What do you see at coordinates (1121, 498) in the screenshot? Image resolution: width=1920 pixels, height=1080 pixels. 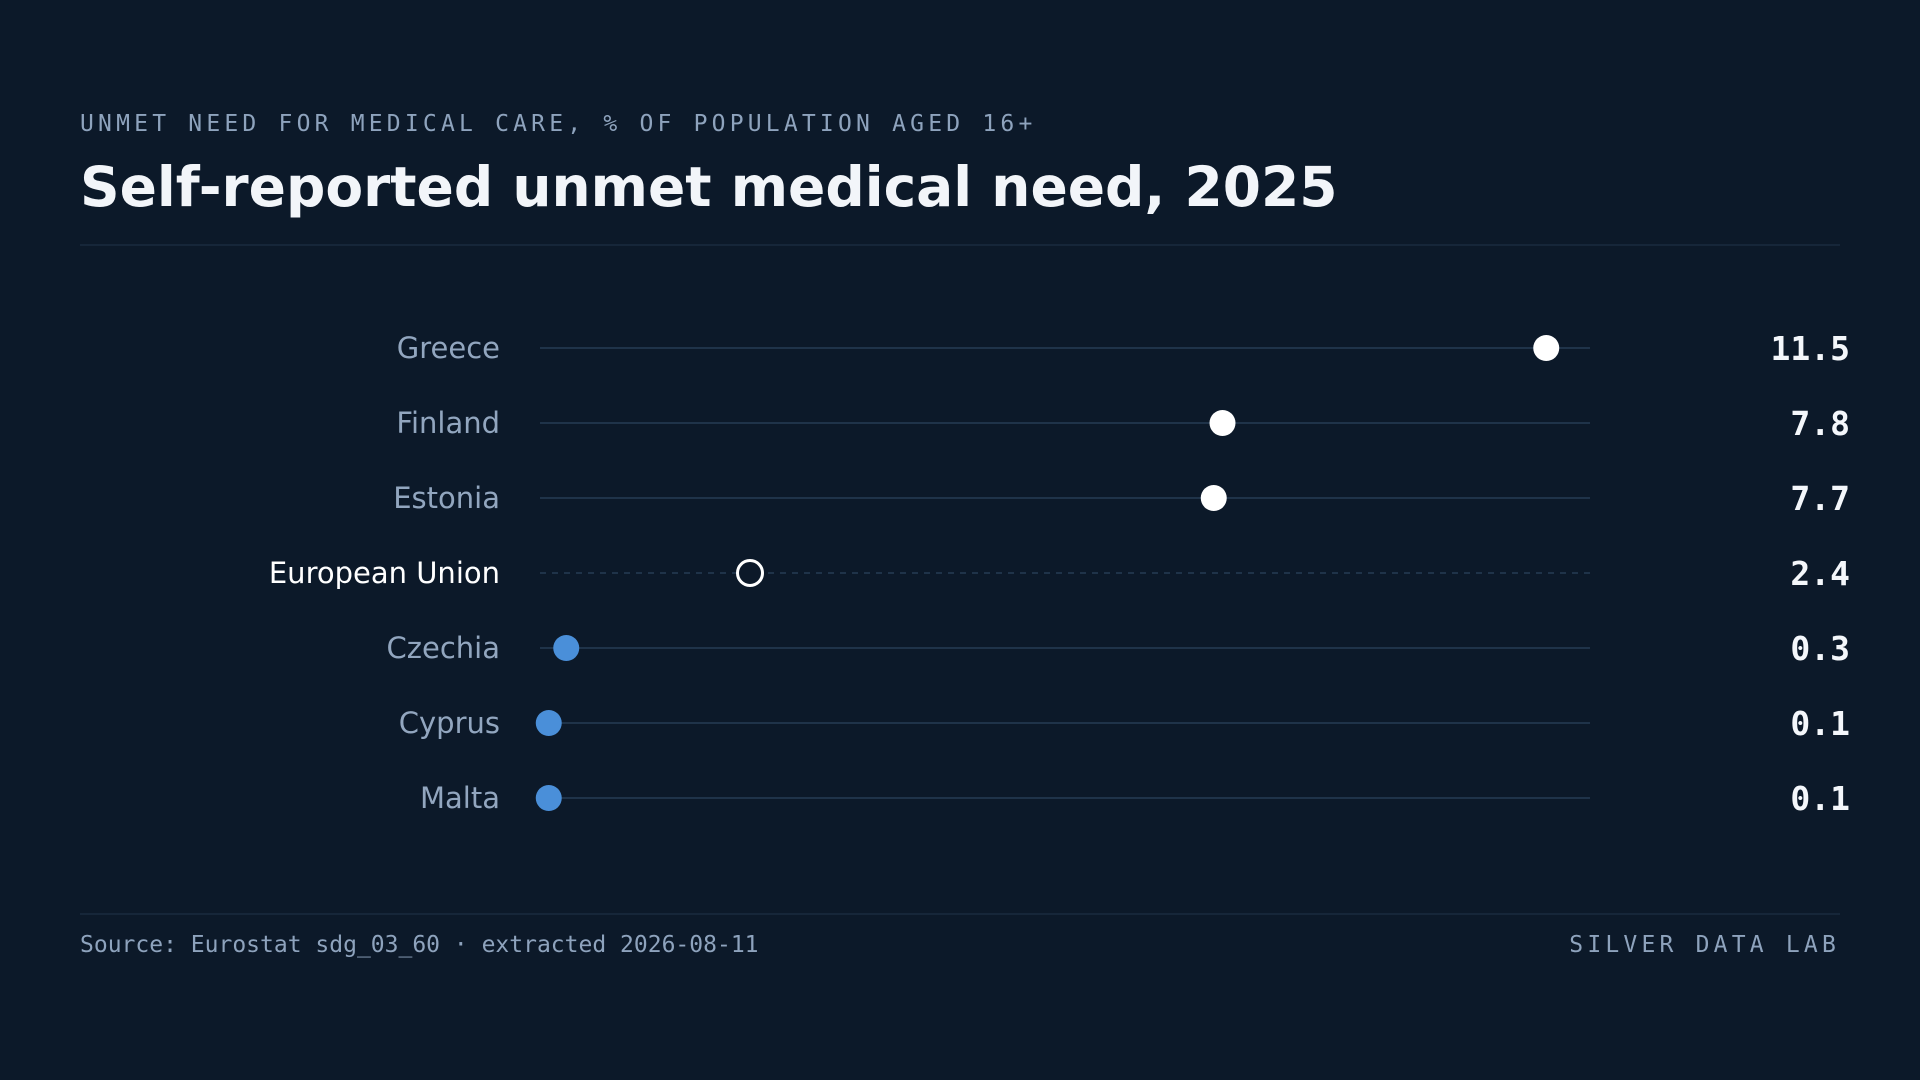 I see `row-estonia: Estonia 7.7` at bounding box center [1121, 498].